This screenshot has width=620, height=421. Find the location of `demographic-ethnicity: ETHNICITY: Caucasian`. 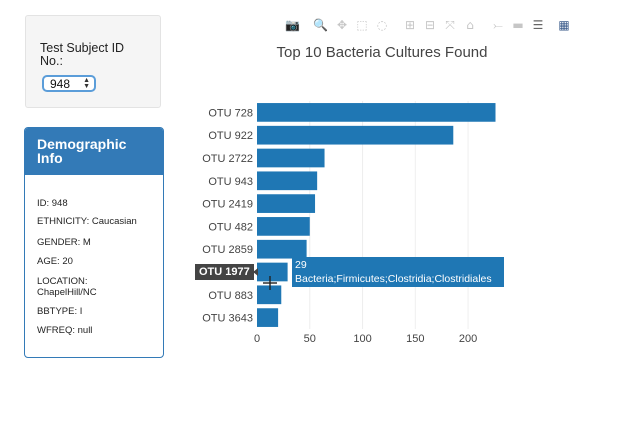

demographic-ethnicity: ETHNICITY: Caucasian is located at coordinates (87, 221).